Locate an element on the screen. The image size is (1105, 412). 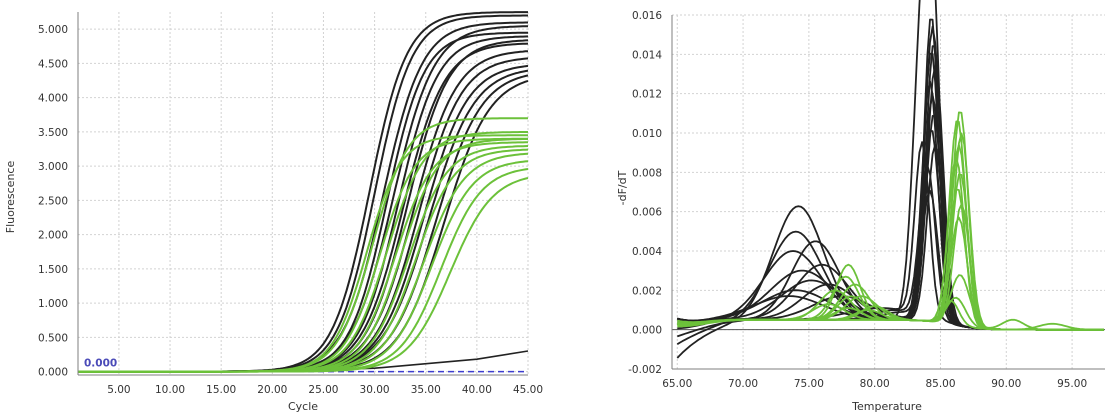
y-tick-label: 2.000 is located at coordinates (53, 236).